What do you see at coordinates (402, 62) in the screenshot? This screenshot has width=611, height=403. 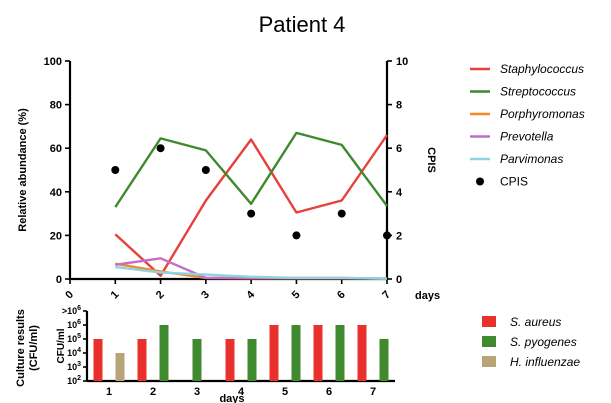 I see `y-tick-label-right: 10` at bounding box center [402, 62].